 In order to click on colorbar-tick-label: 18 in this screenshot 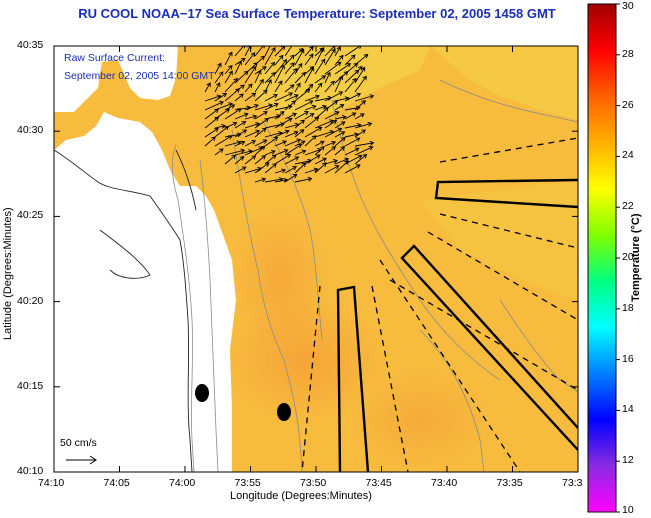, I will do `click(628, 307)`.